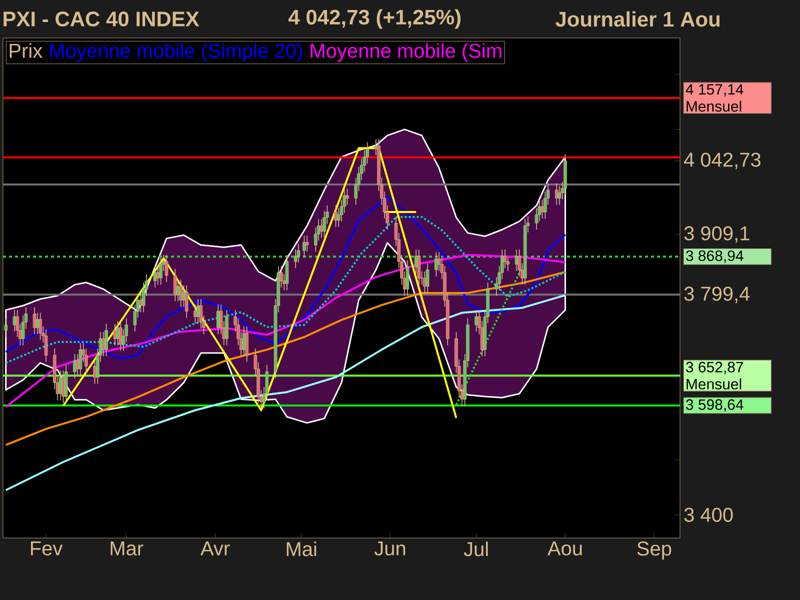 Image resolution: width=800 pixels, height=600 pixels. What do you see at coordinates (406, 52) in the screenshot?
I see `text: Moyenne mobile (Sim` at bounding box center [406, 52].